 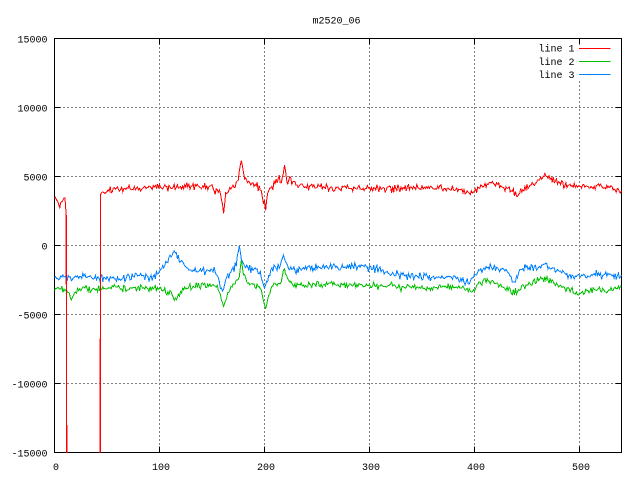 What do you see at coordinates (371, 468) in the screenshot?
I see `svg-text: 300` at bounding box center [371, 468].